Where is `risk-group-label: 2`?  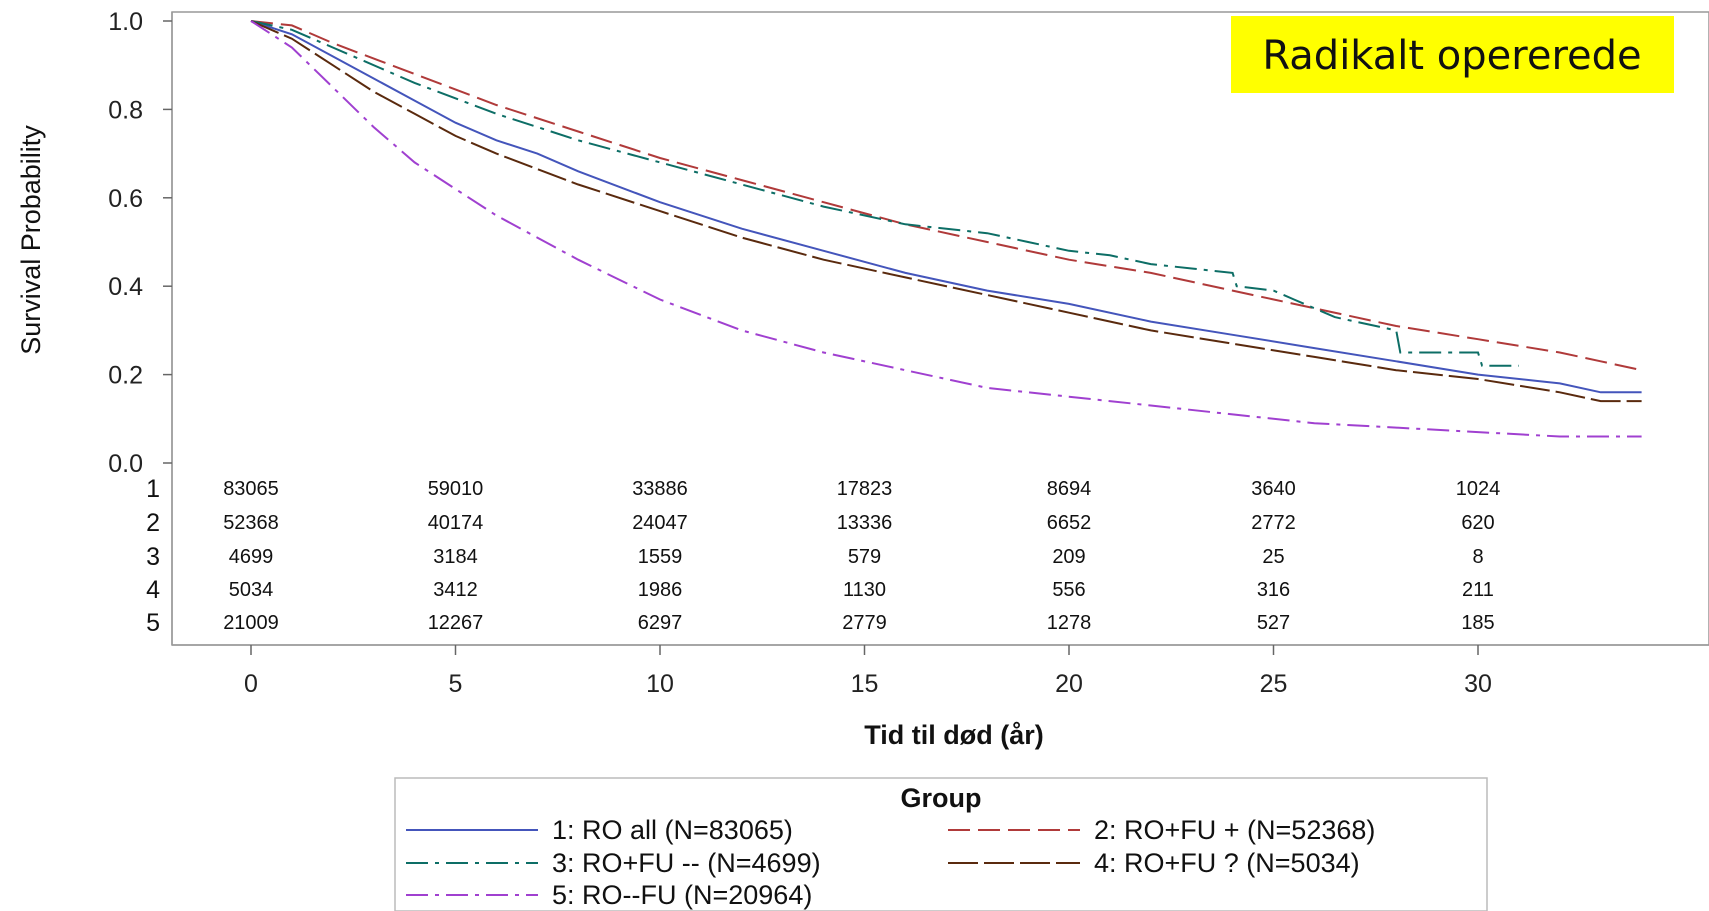 risk-group-label: 2 is located at coordinates (153, 523).